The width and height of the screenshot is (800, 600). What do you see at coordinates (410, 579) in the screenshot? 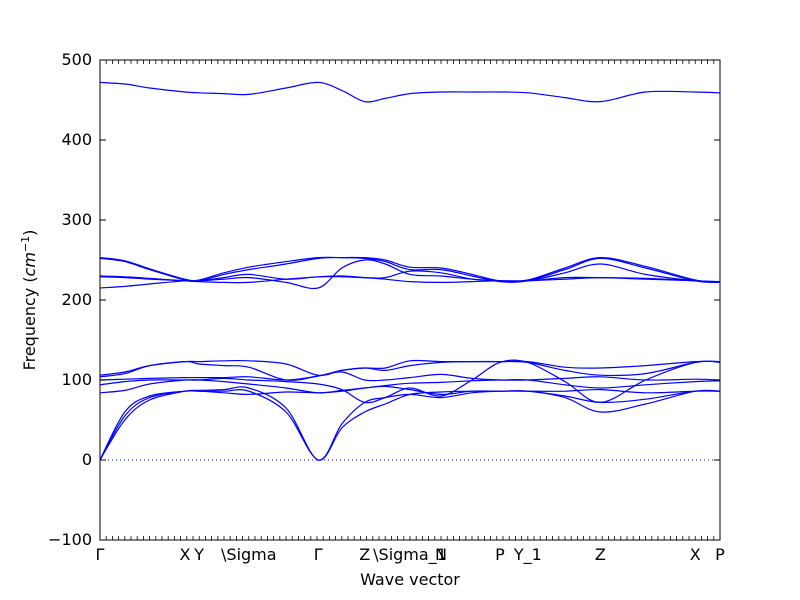
I see `x-axis-label: Wave vector` at bounding box center [410, 579].